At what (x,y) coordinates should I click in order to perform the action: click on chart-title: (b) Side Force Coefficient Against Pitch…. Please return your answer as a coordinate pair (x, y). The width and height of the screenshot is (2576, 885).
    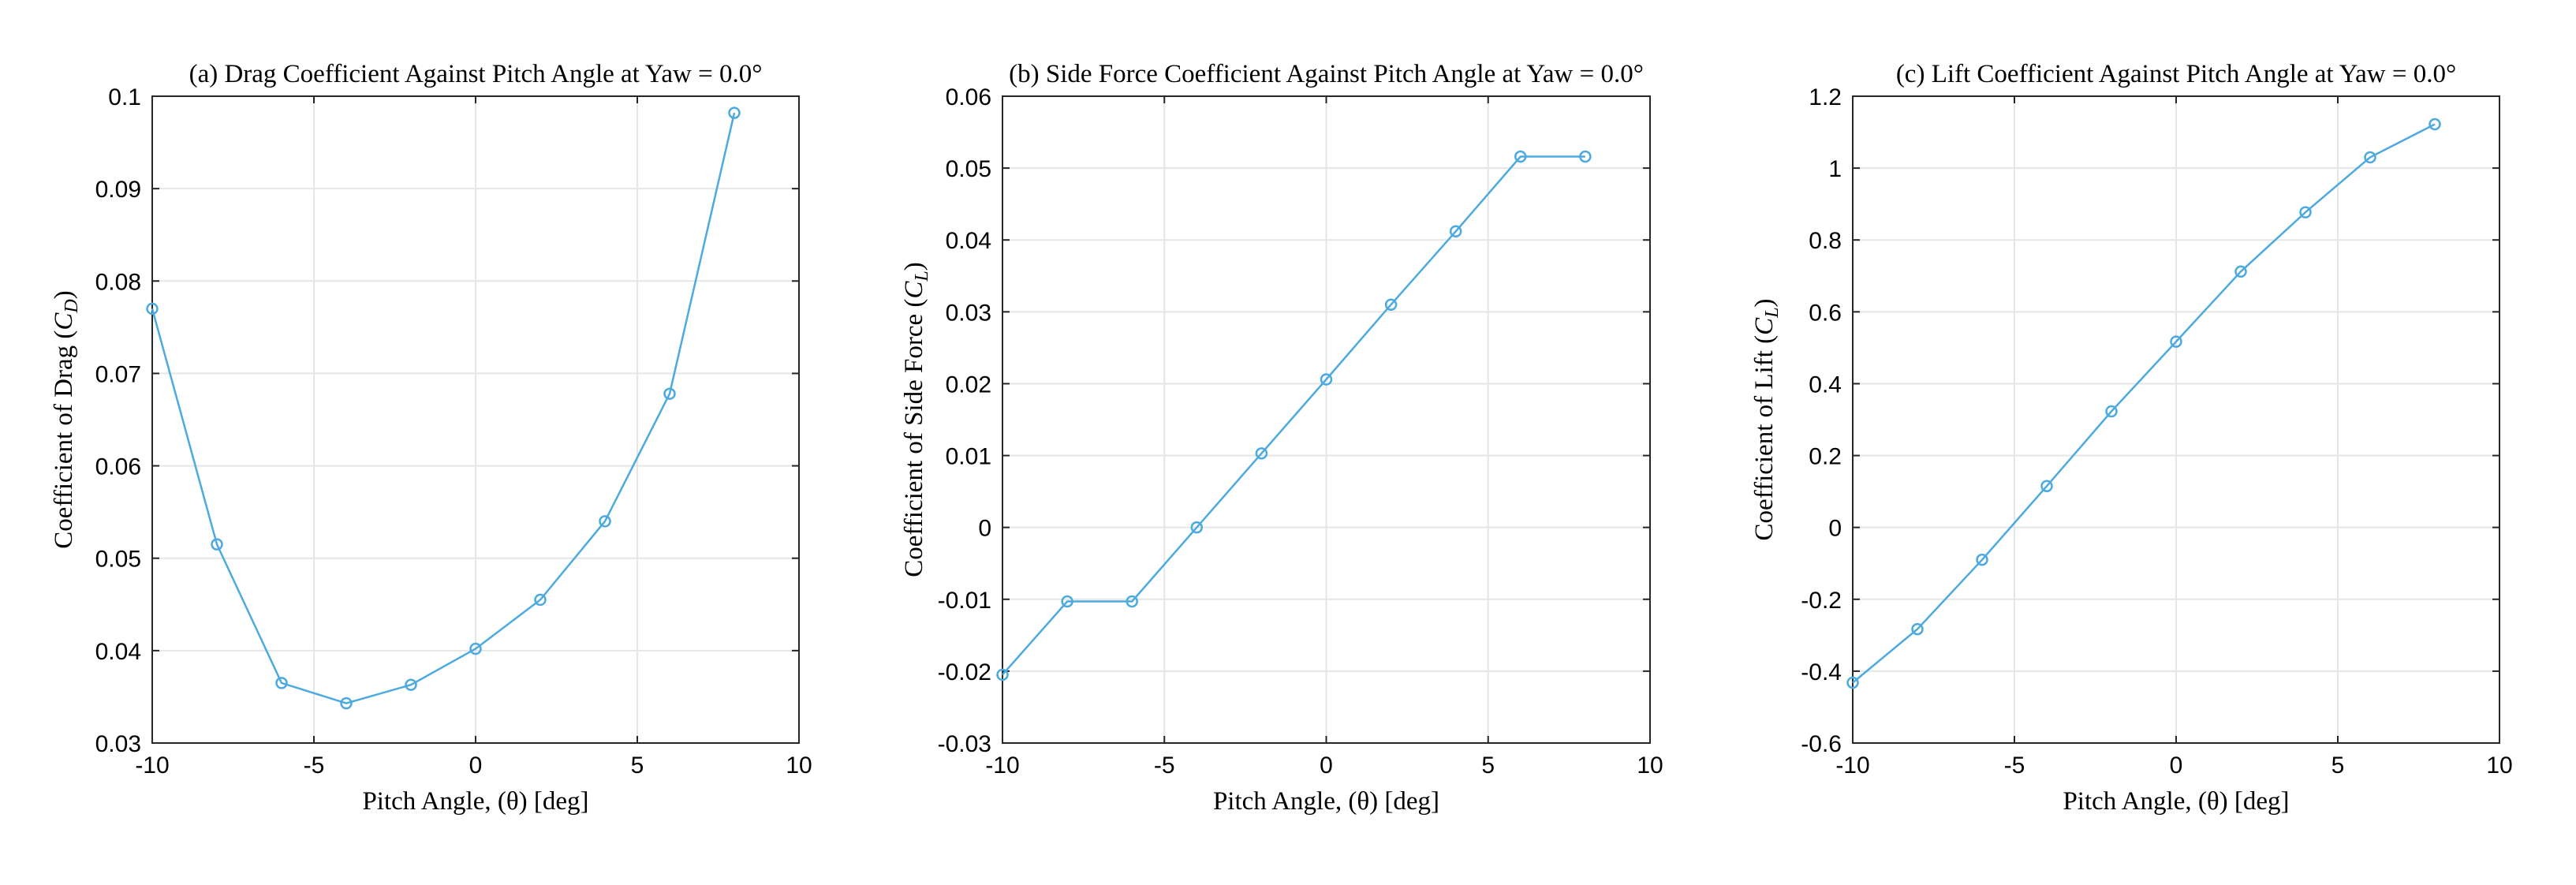
    Looking at the image, I should click on (1326, 74).